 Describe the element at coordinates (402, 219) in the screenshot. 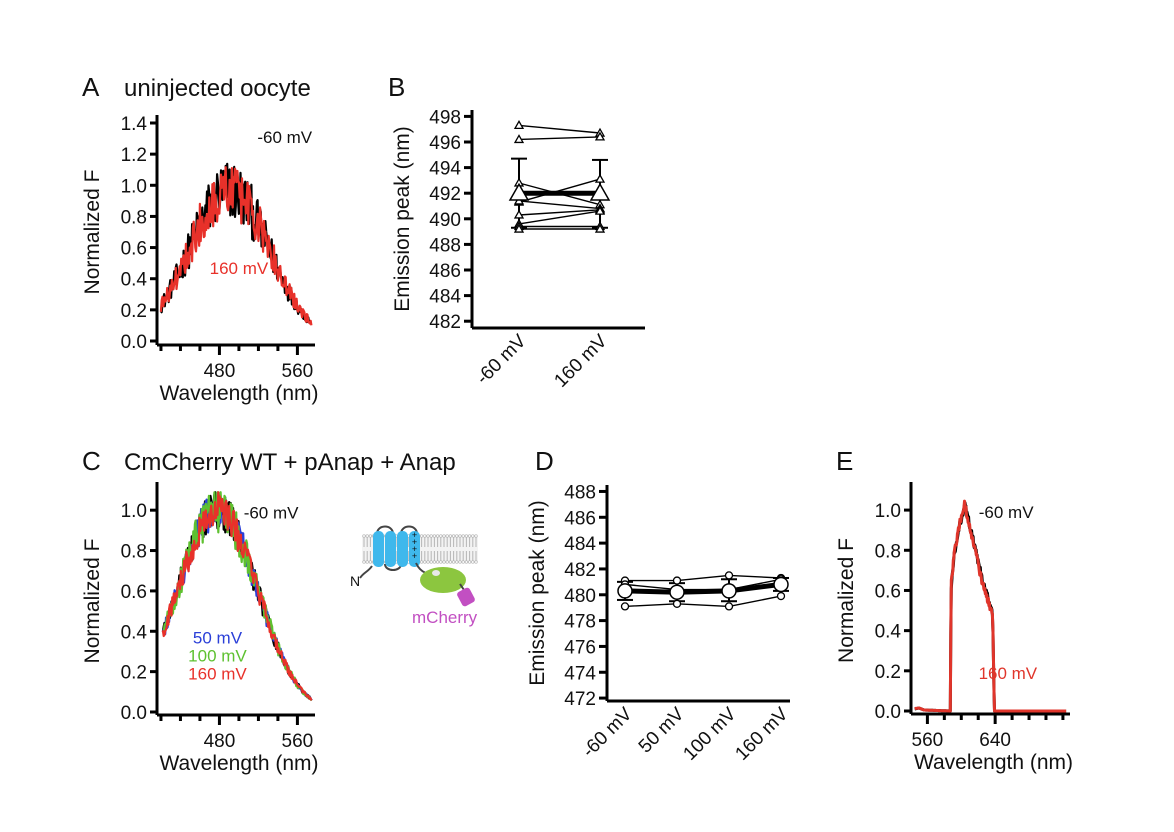

I see `panel-b-y-axis-title: Emission peak (nm)` at that location.